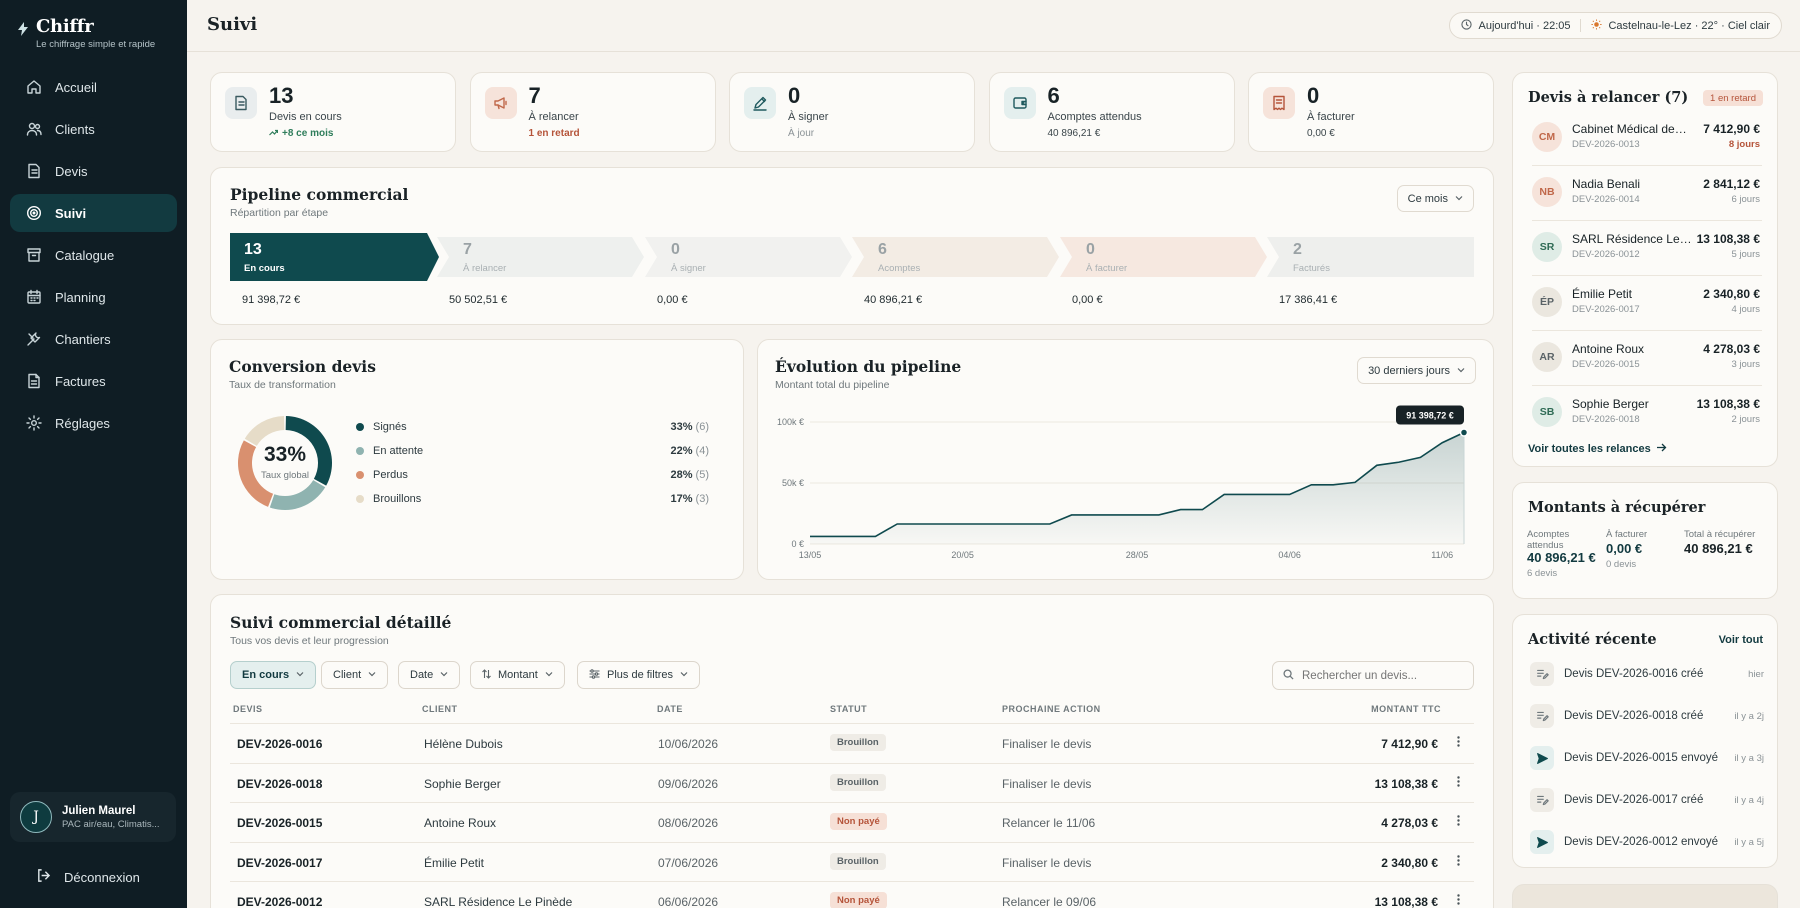 Image resolution: width=1800 pixels, height=908 pixels. I want to click on filter-client: Client, so click(355, 675).